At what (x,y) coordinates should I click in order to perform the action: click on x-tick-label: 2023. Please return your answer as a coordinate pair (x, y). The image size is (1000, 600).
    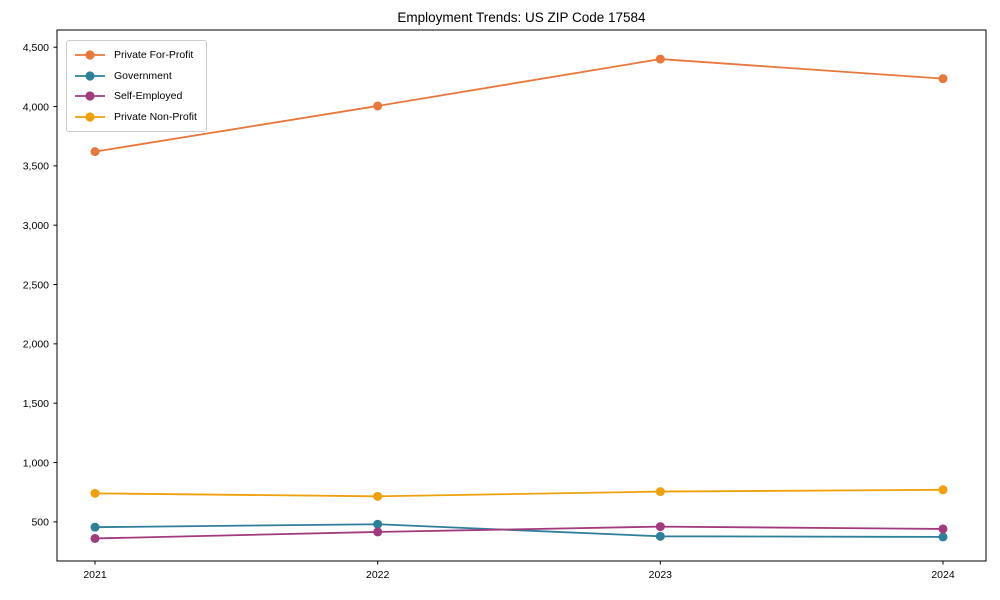
    Looking at the image, I should click on (661, 575).